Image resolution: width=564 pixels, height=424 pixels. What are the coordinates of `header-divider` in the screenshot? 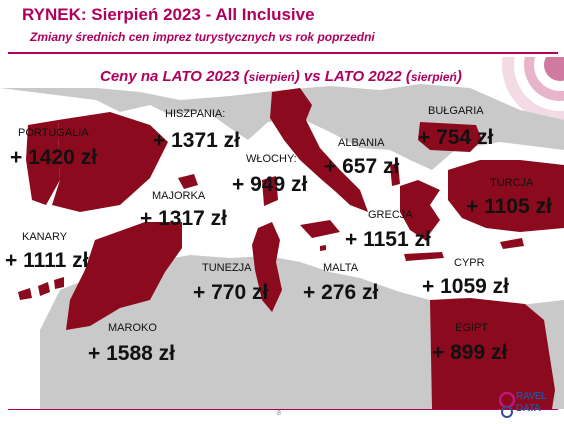 It's located at (283, 53).